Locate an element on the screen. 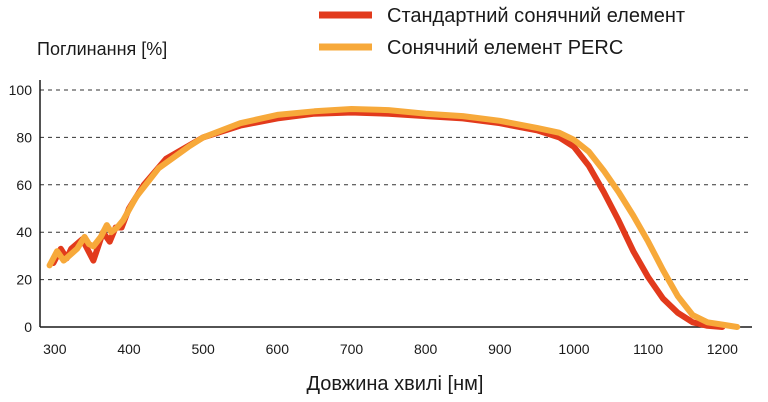 This screenshot has height=402, width=768. x-tick-label: 800 is located at coordinates (426, 349).